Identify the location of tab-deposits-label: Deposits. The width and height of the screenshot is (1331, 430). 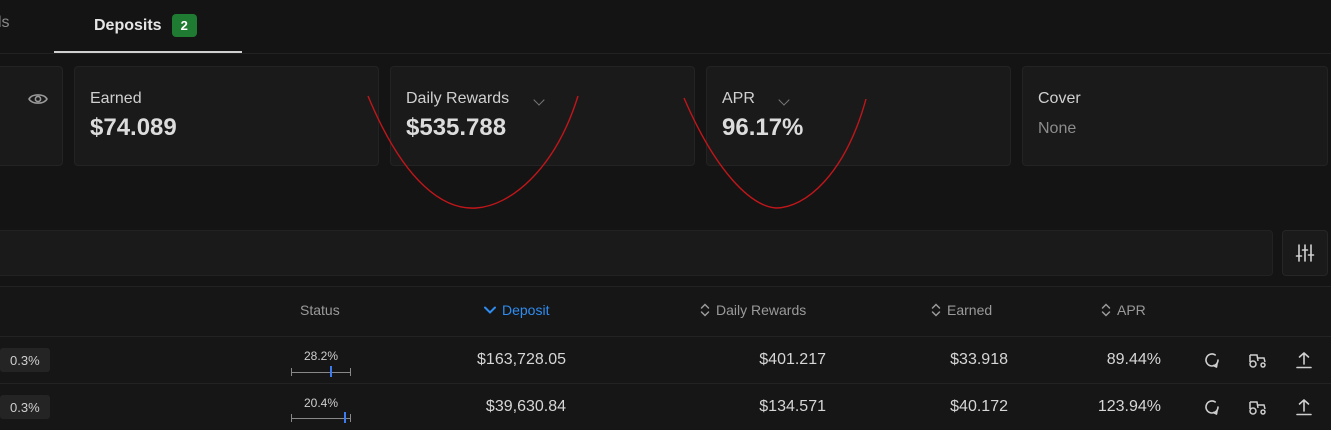
(128, 25).